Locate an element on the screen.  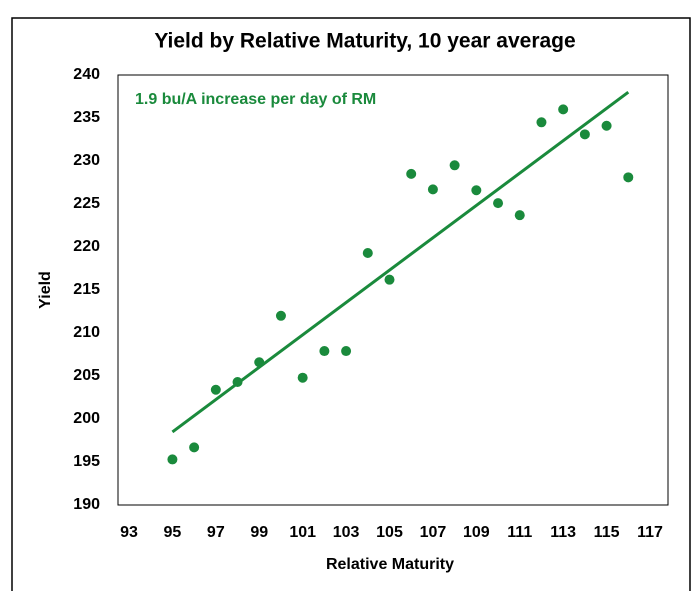
x-tick-label: 109 is located at coordinates (476, 532).